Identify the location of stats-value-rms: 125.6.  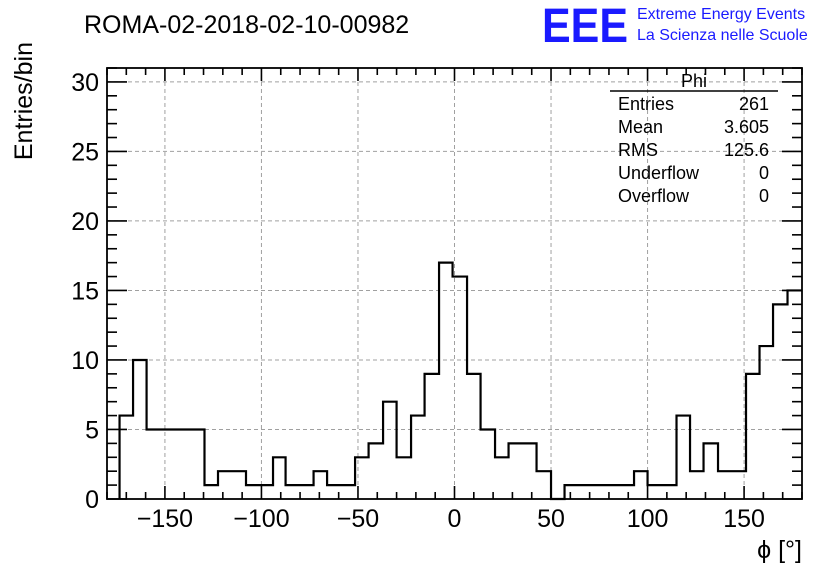
(746, 150).